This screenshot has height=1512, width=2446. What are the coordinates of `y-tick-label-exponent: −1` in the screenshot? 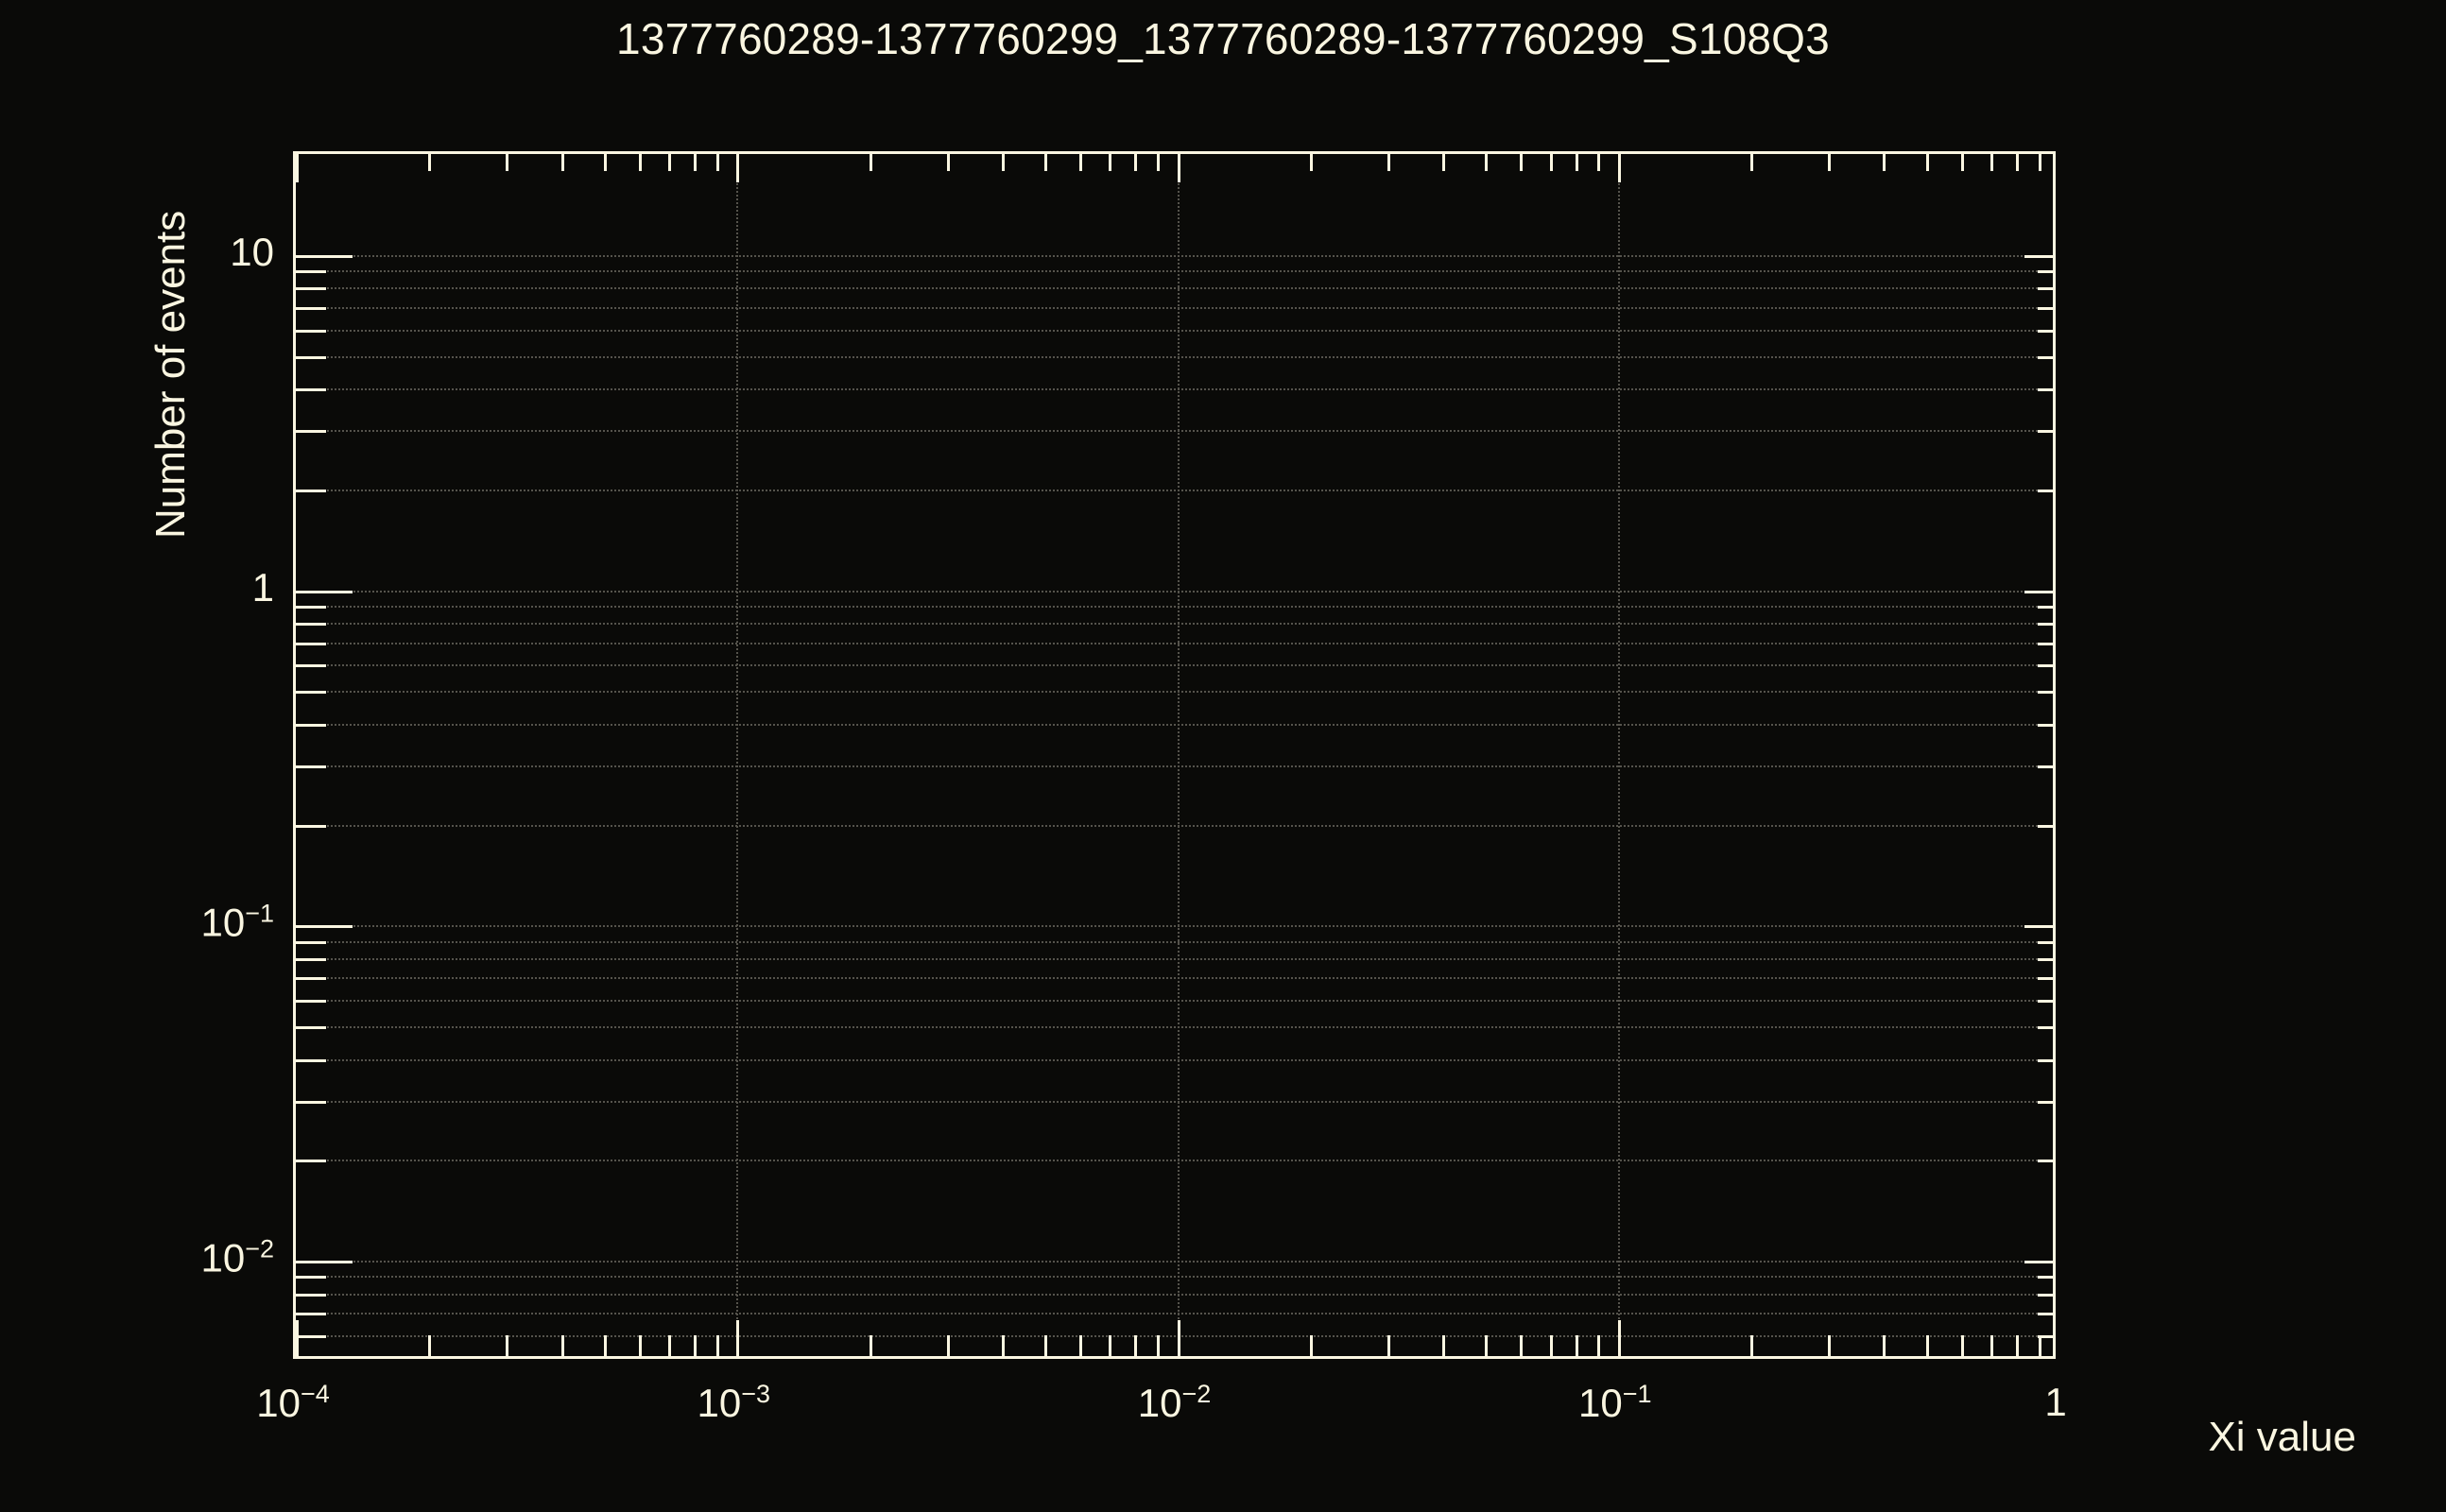 It's located at (259, 913).